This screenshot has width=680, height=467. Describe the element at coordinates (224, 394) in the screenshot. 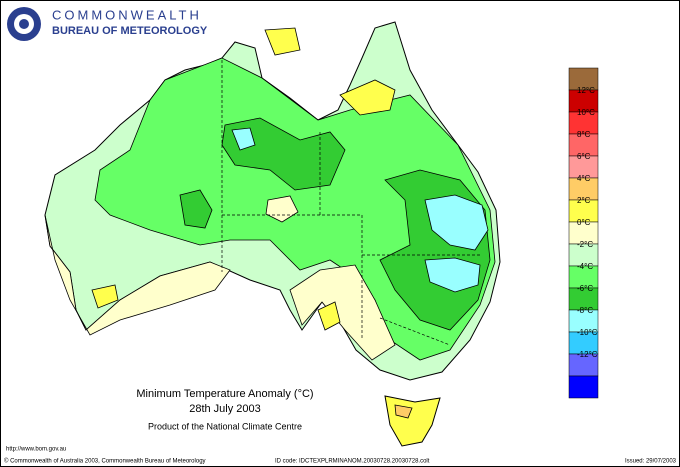

I see `title: Minimum Temperature Anomaly (°C)` at that location.